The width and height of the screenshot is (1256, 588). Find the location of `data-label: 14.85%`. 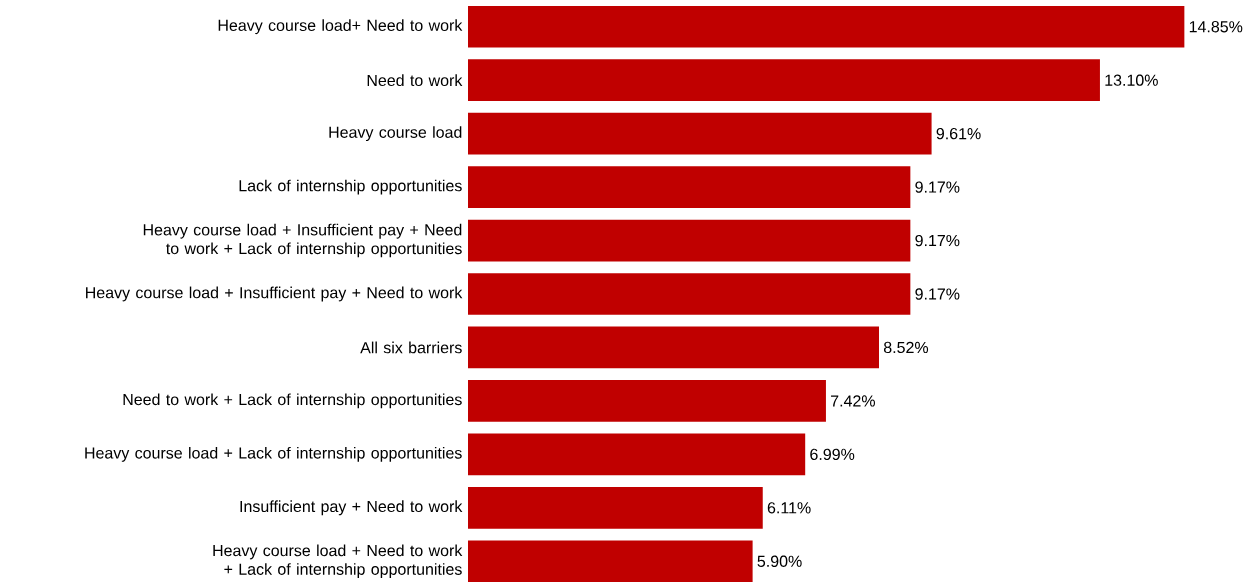

data-label: 14.85% is located at coordinates (1216, 27).